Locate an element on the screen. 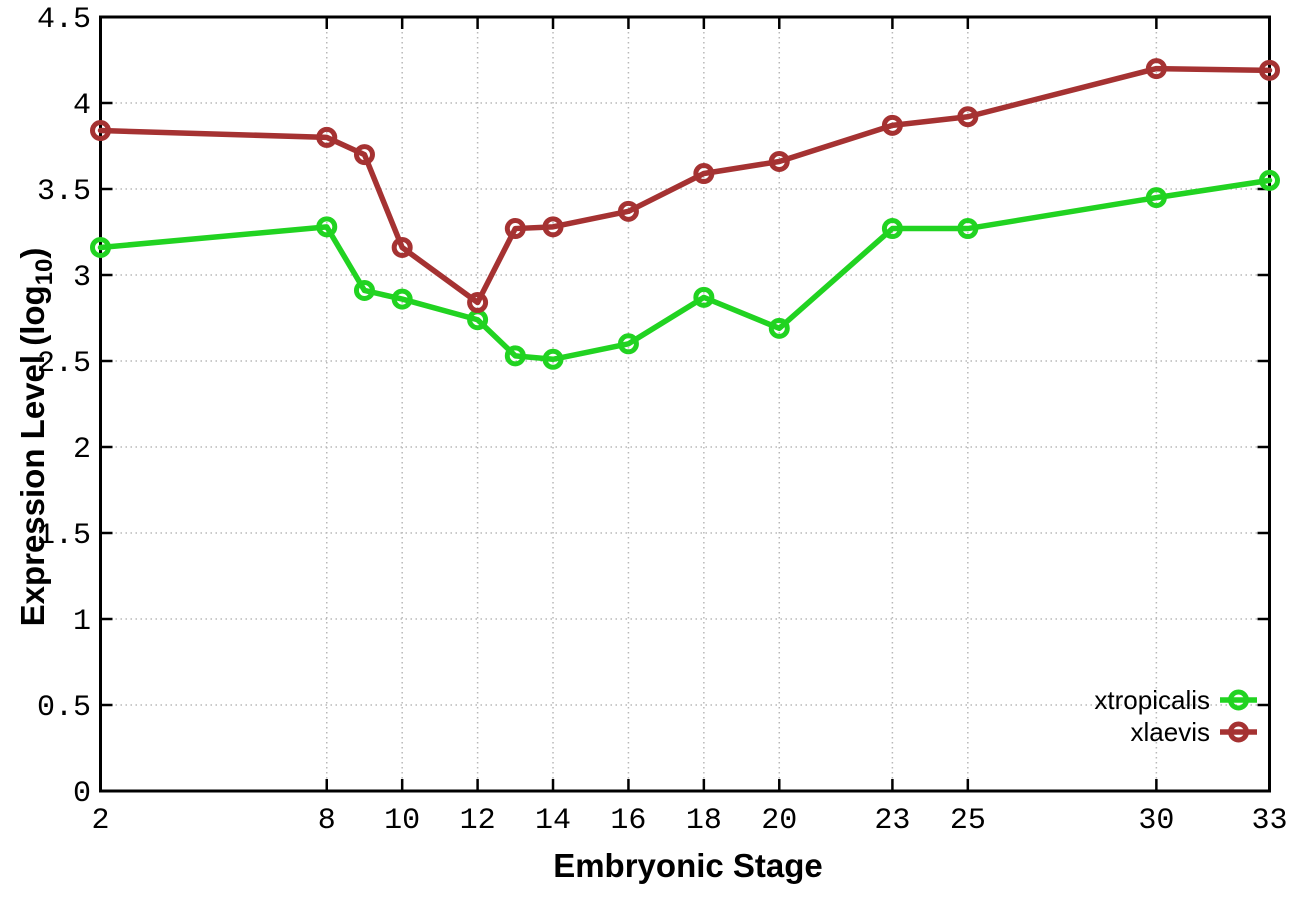  x-tick-label-20: 20 is located at coordinates (779, 821).